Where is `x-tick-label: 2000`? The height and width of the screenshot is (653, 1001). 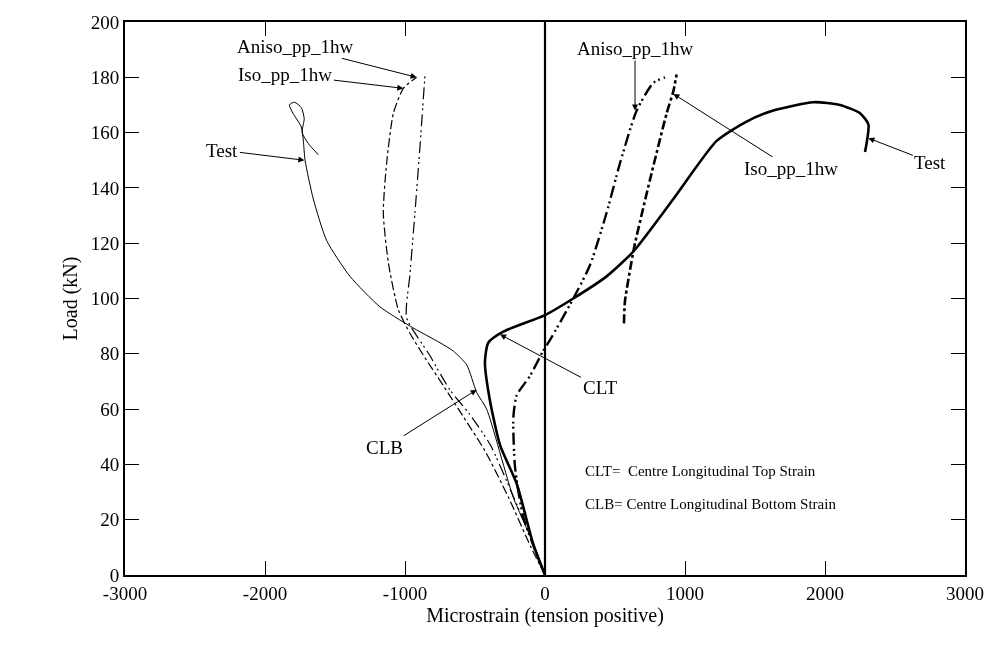 x-tick-label: 2000 is located at coordinates (825, 593).